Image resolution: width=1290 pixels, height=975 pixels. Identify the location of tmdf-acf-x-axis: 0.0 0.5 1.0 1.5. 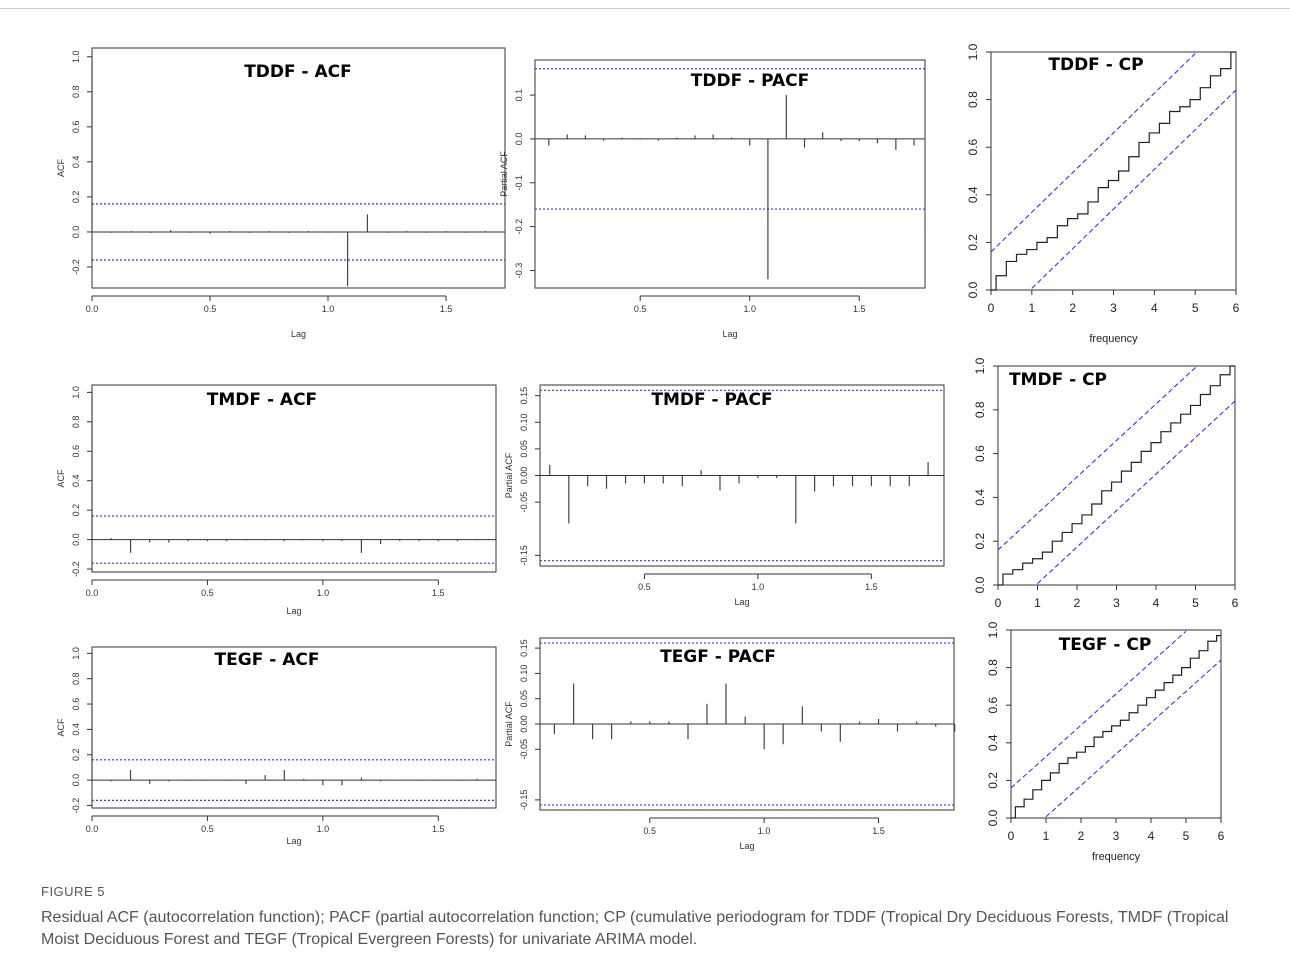
(265, 588).